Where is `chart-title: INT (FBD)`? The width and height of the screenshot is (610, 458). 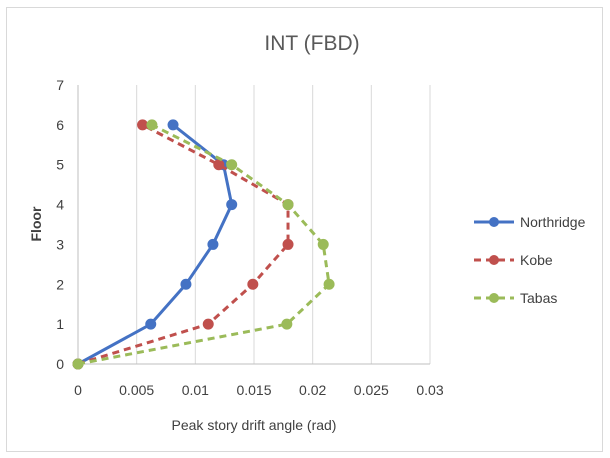
chart-title: INT (FBD) is located at coordinates (311, 43).